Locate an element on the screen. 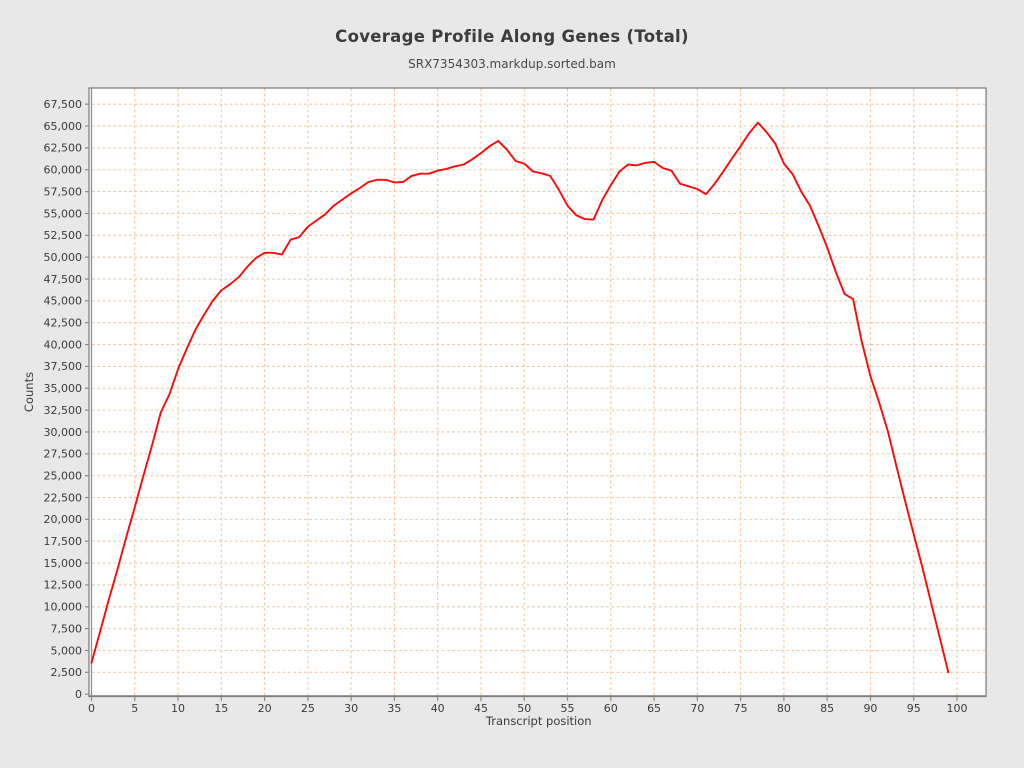  x-tick-label: 80 is located at coordinates (784, 708).